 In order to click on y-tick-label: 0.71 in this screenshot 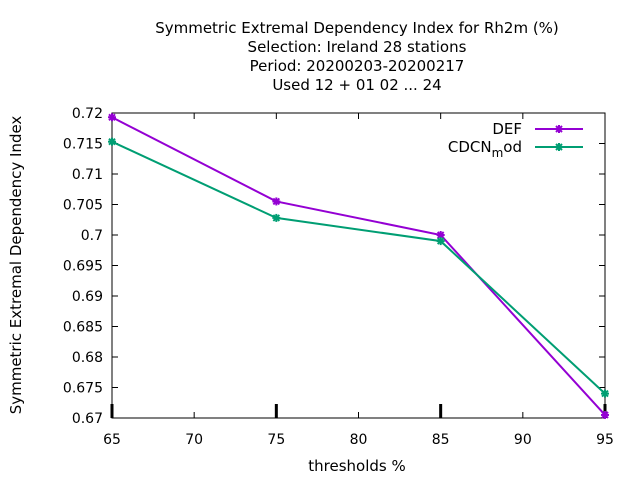, I will do `click(87, 175)`.